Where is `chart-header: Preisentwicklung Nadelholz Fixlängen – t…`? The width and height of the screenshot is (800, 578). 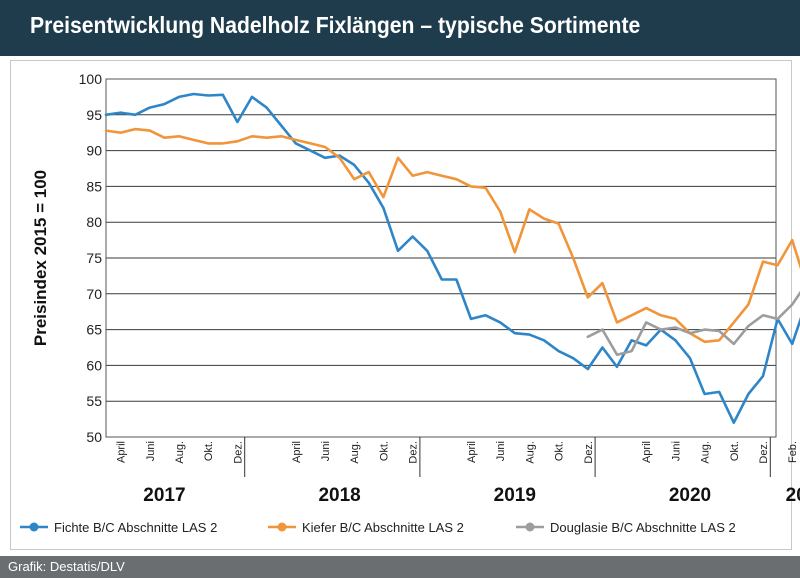
chart-header: Preisentwicklung Nadelholz Fixlängen – t… is located at coordinates (400, 28).